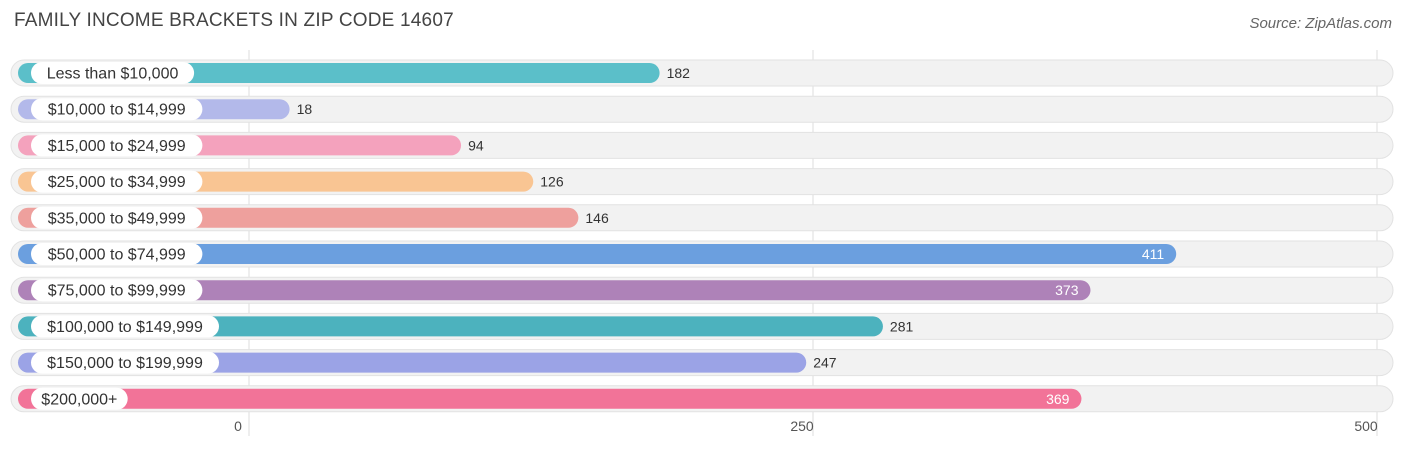  Describe the element at coordinates (1366, 426) in the screenshot. I see `x-tick-label: 500` at that location.